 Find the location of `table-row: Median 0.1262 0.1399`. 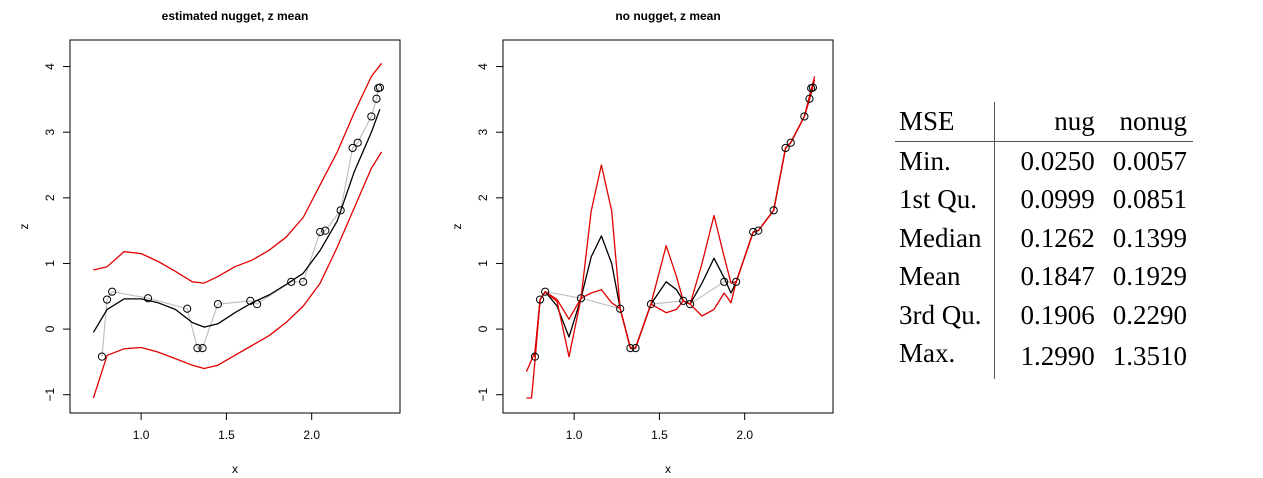

table-row: Median 0.1262 0.1399 is located at coordinates (1044, 238).